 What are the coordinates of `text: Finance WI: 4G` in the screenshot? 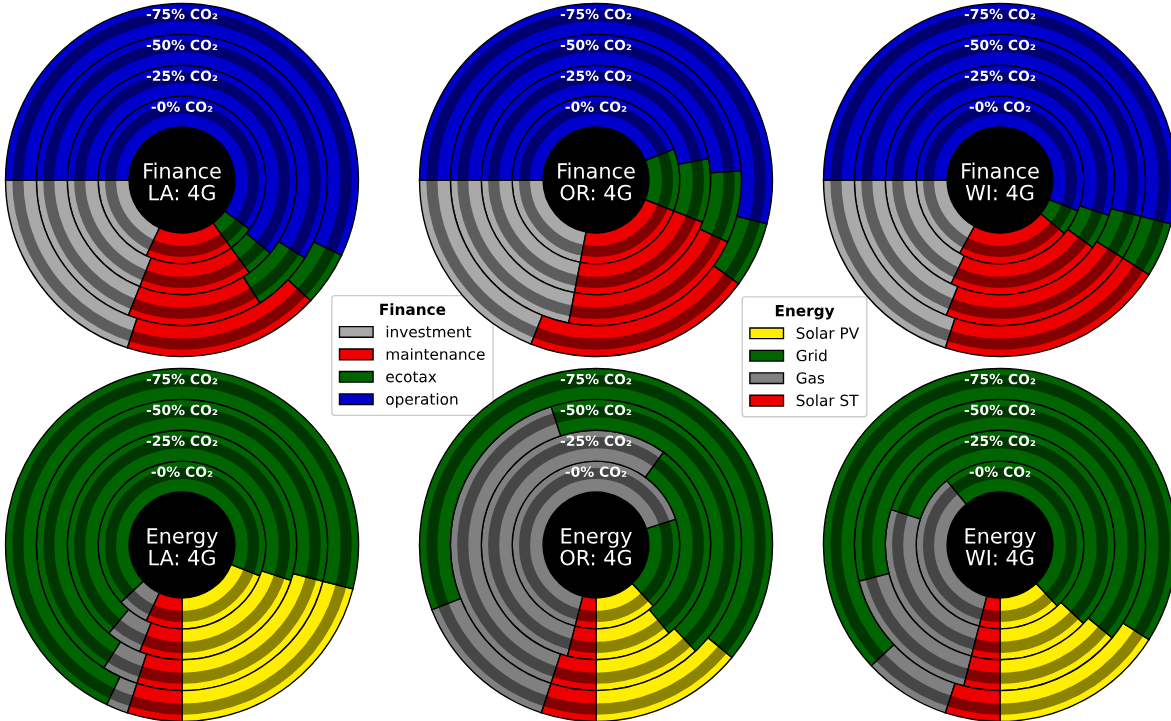 It's located at (1000, 181).